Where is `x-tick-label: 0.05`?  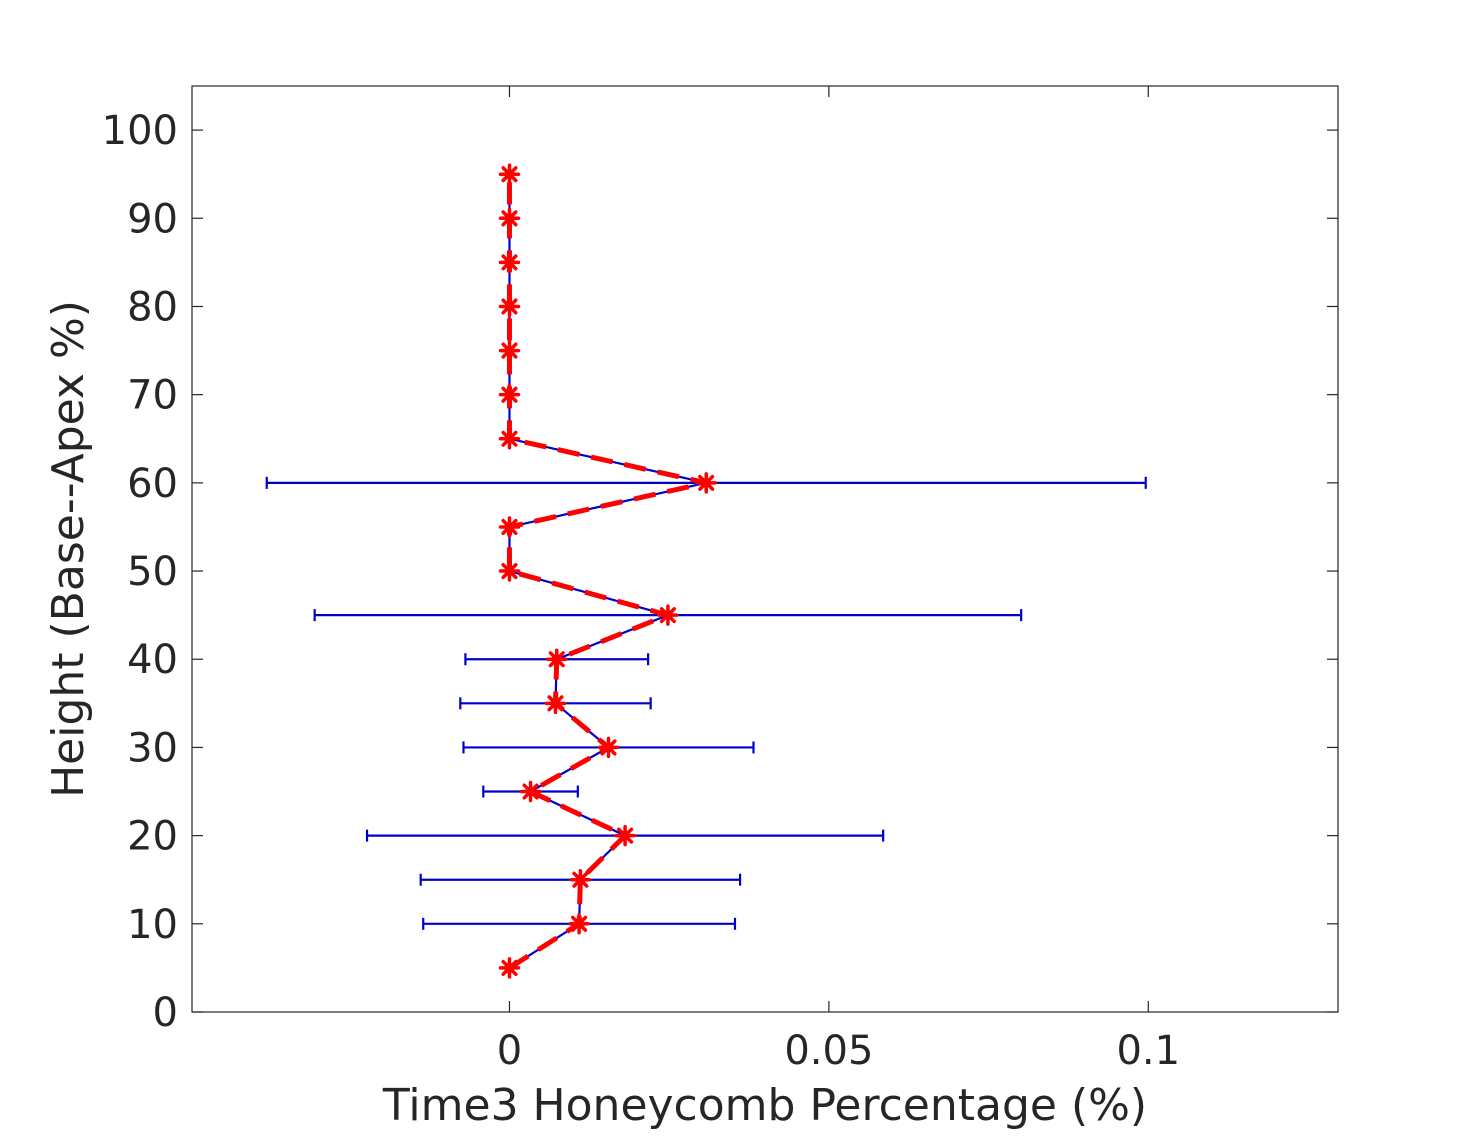
x-tick-label: 0.05 is located at coordinates (828, 1051).